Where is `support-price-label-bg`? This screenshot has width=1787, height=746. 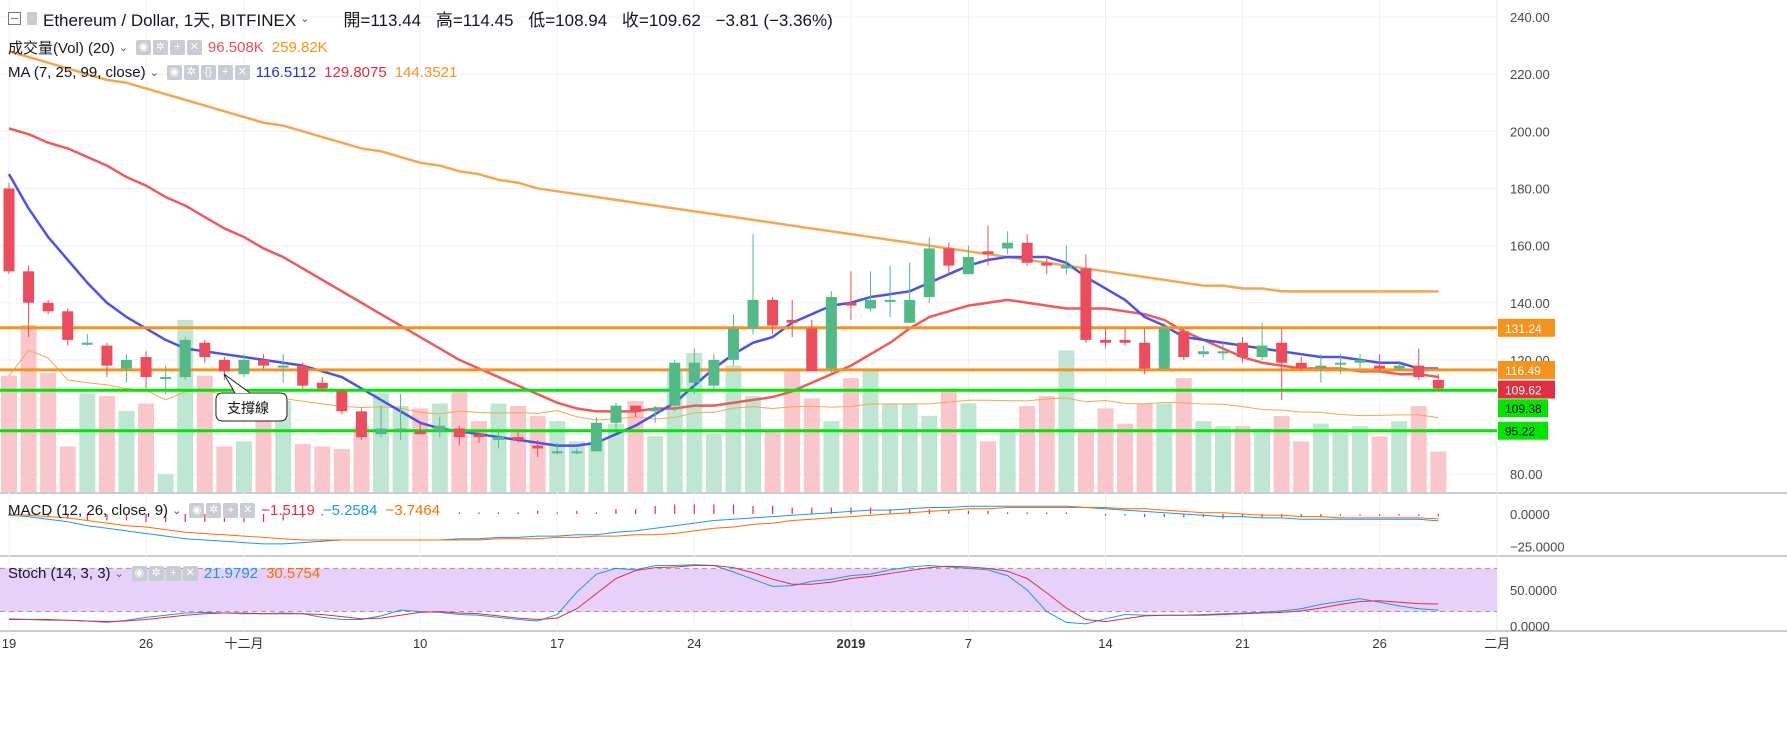 support-price-label-bg is located at coordinates (1523, 408).